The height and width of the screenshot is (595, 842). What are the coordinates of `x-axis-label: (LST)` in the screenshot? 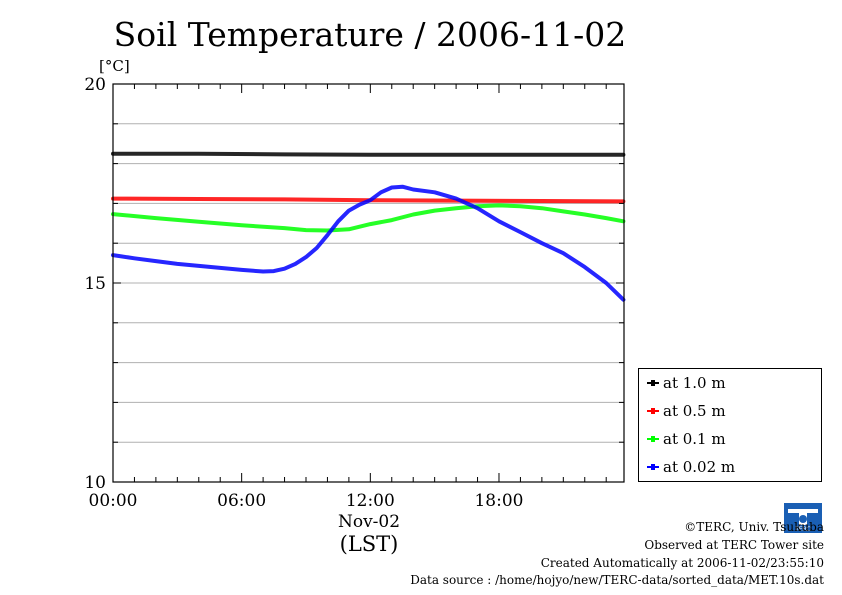 It's located at (369, 544).